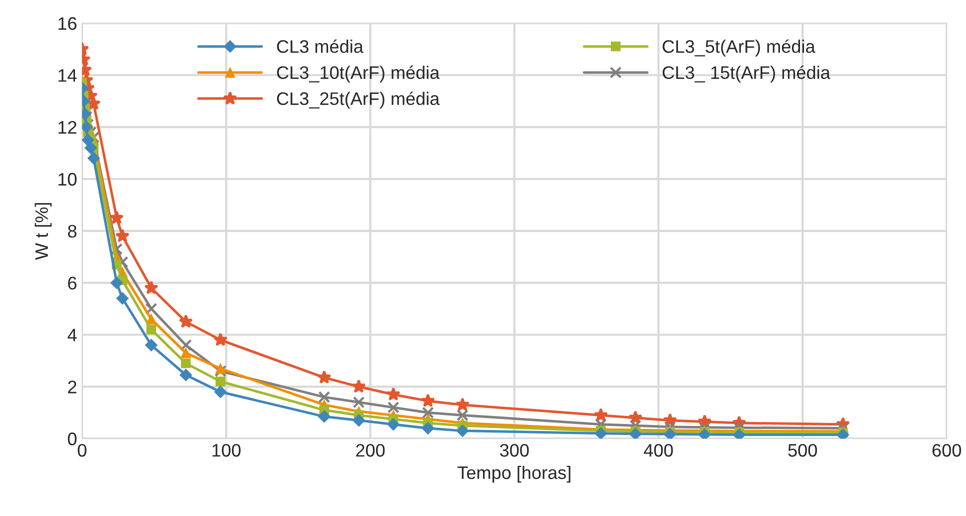 This screenshot has height=516, width=966. I want to click on y-tick-label: 6, so click(72, 283).